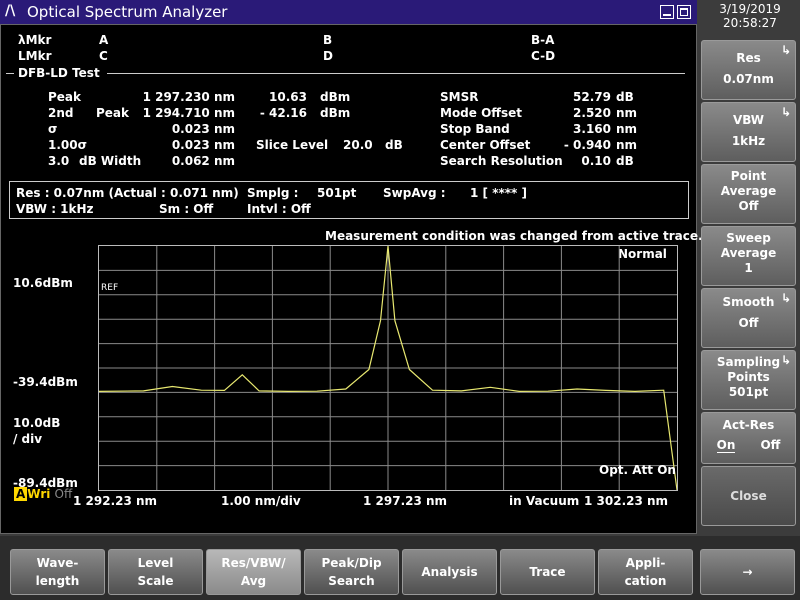  Describe the element at coordinates (498, 193) in the screenshot. I see `sweep-average-value: 1 [ **** ]` at that location.